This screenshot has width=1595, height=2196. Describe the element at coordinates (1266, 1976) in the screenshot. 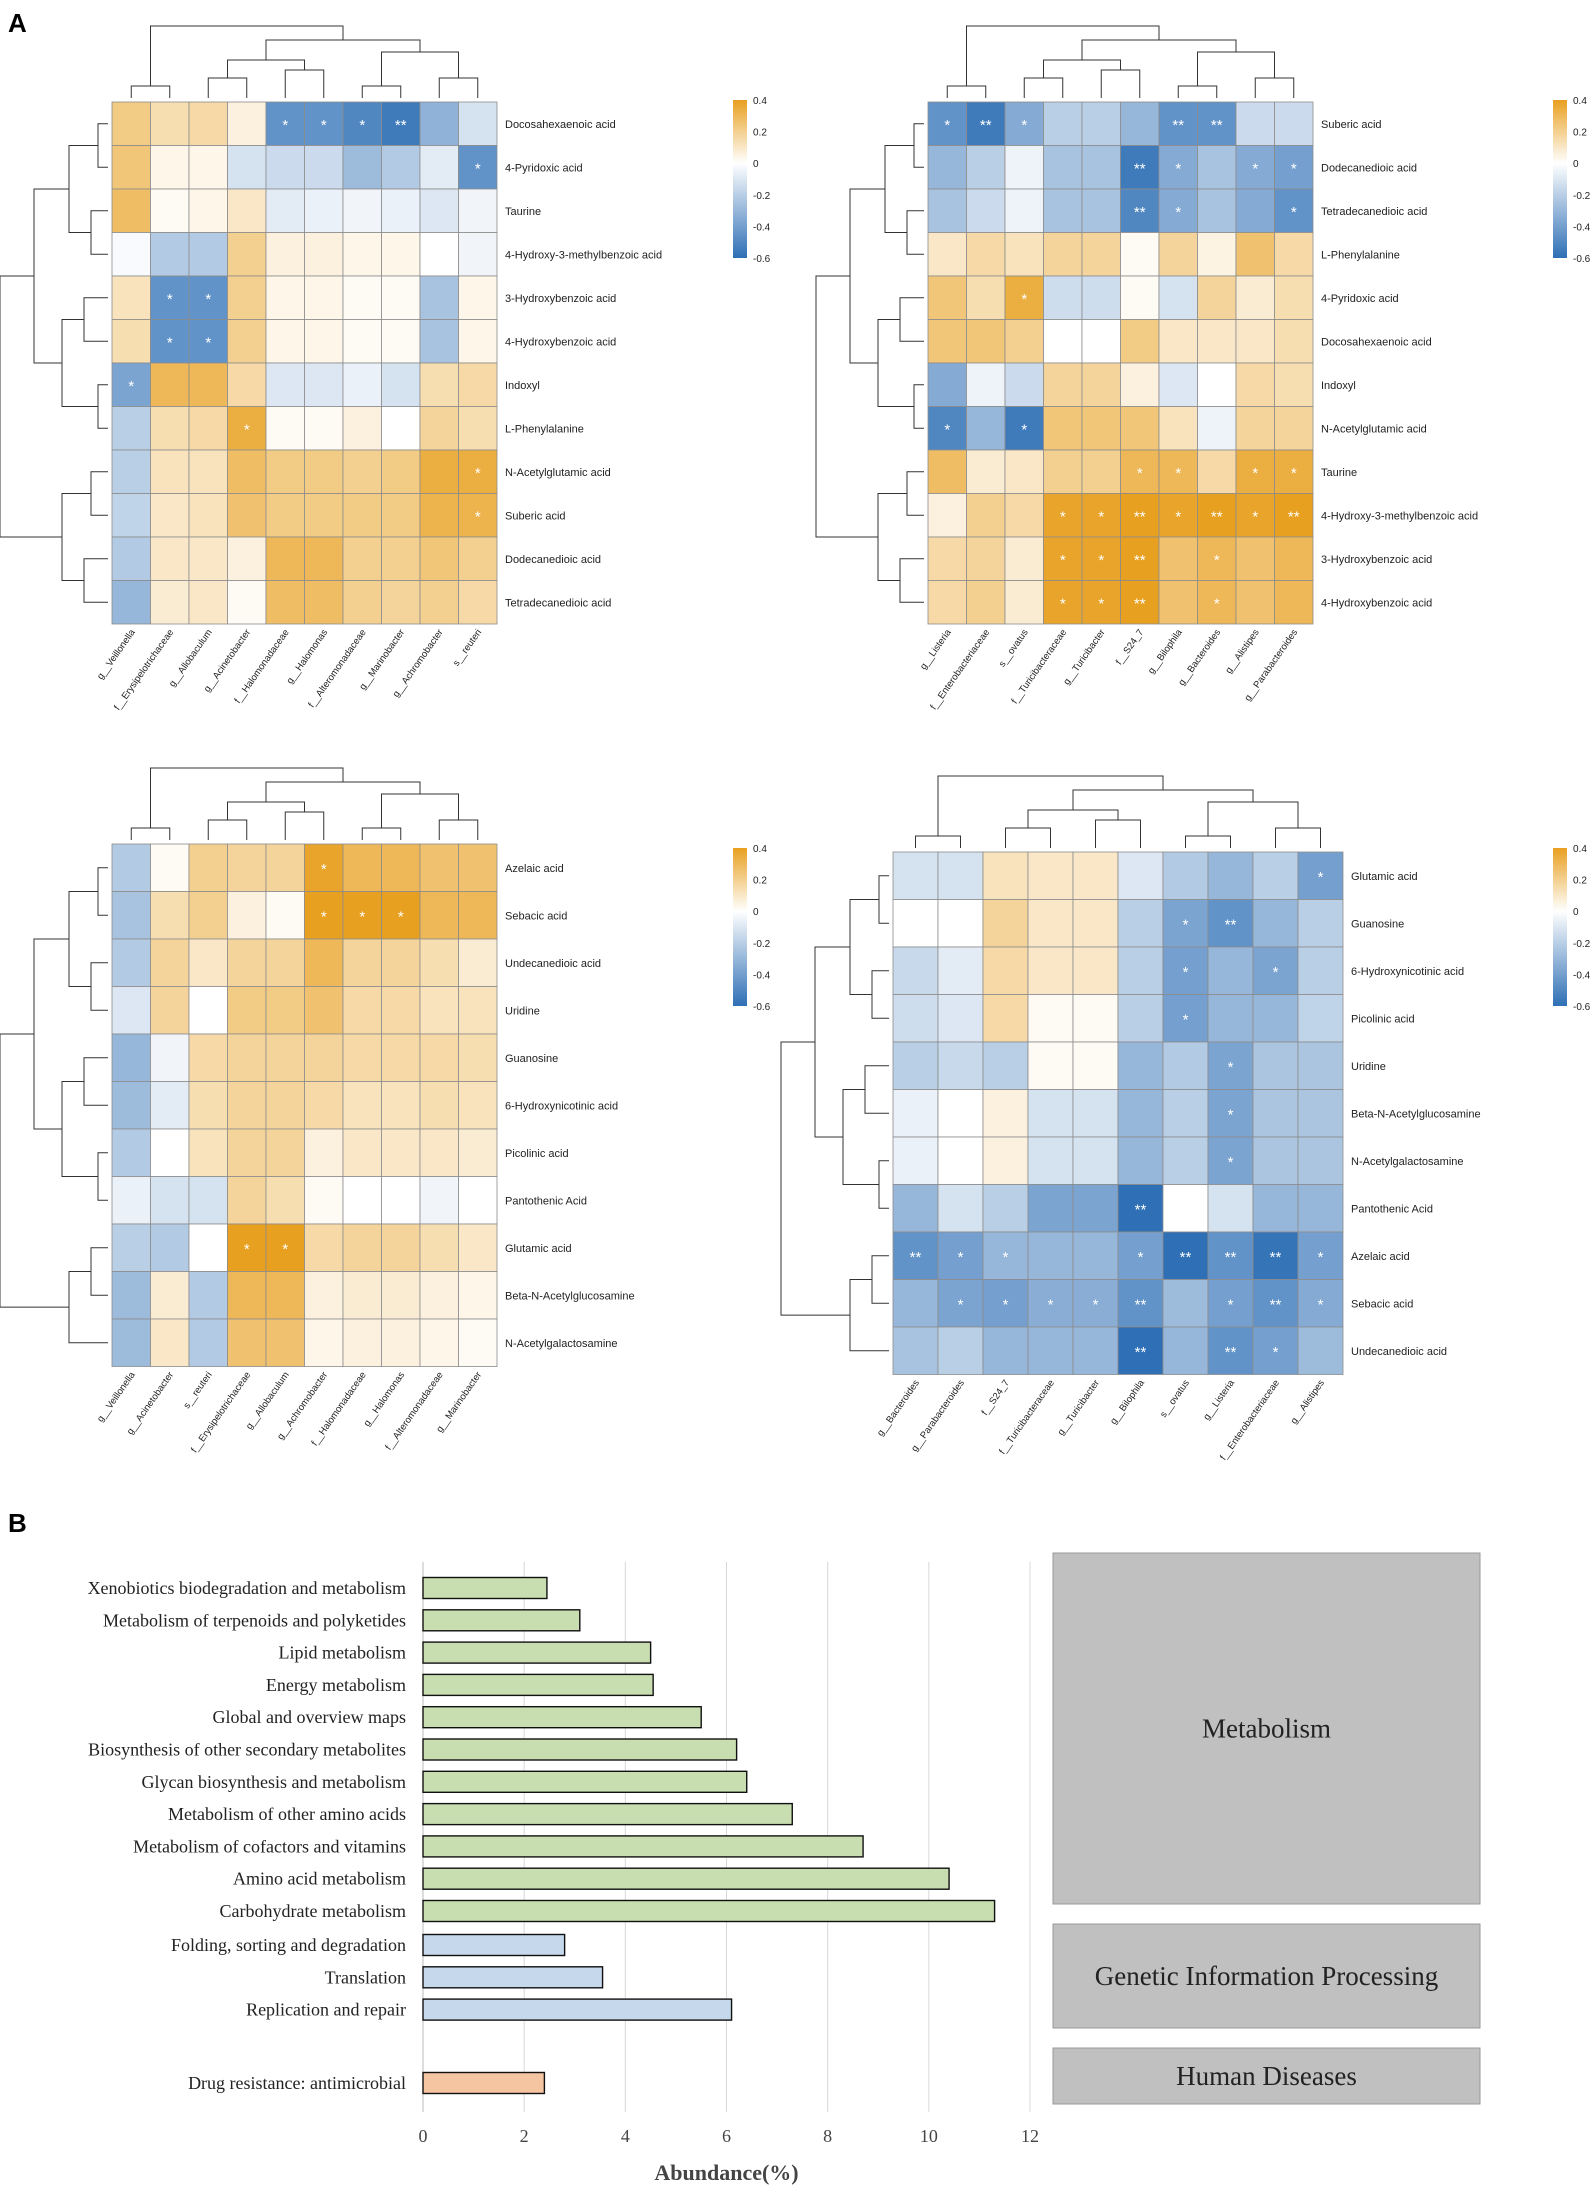

I see `kegg-category-box` at that location.